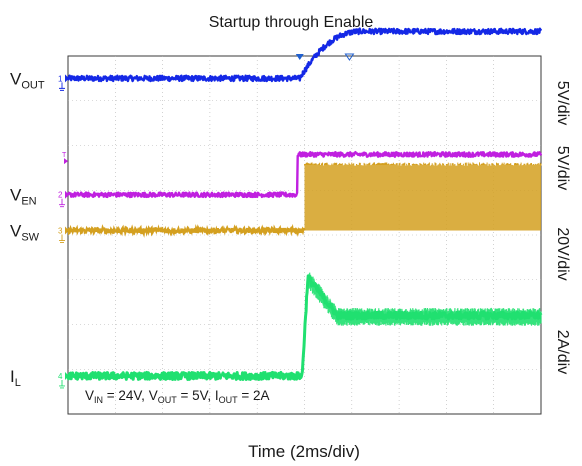 This screenshot has width=582, height=466. What do you see at coordinates (23, 197) in the screenshot?
I see `channel-label-2: VEN` at bounding box center [23, 197].